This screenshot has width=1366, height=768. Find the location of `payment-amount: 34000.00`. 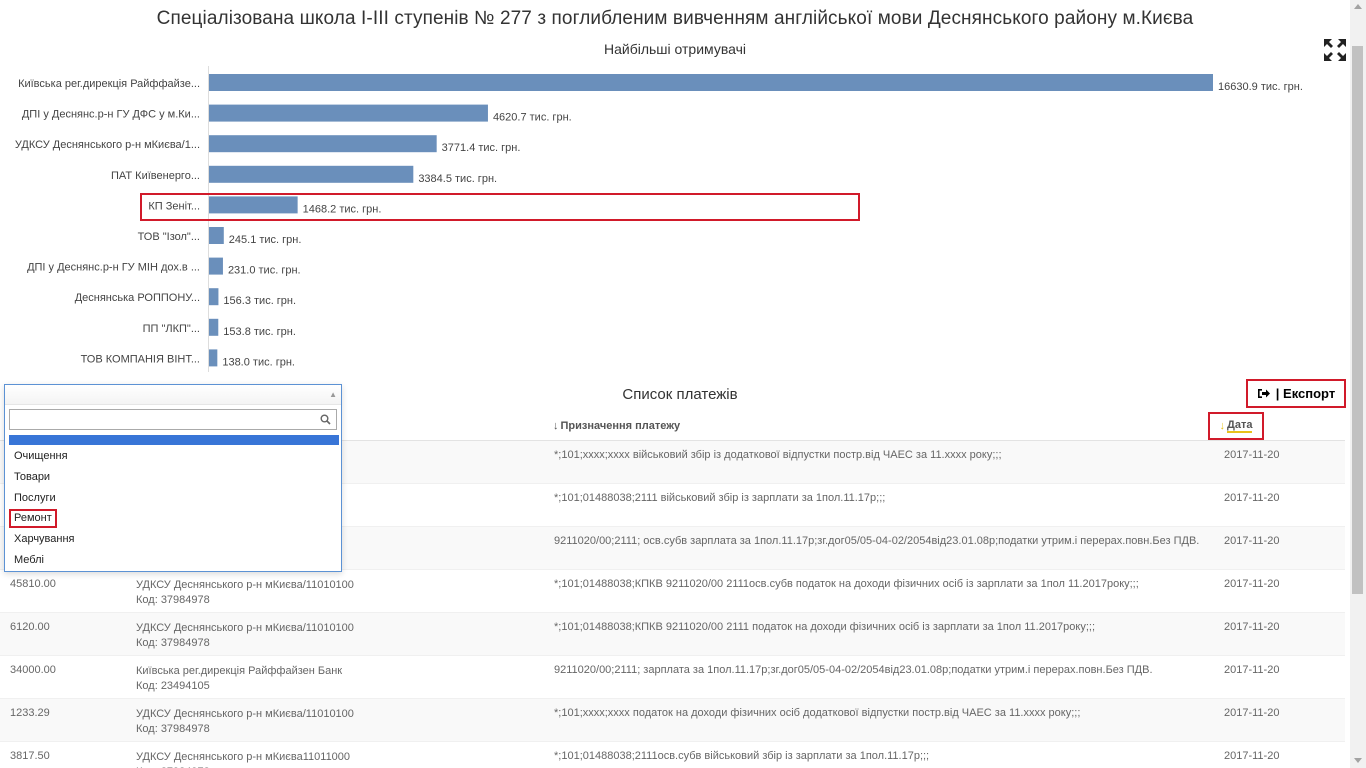

payment-amount: 34000.00 is located at coordinates (33, 670).